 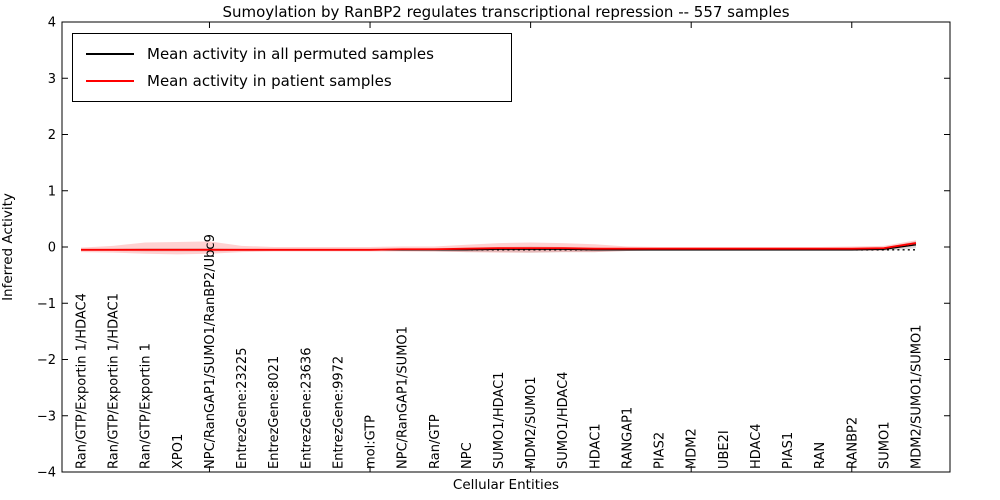 I want to click on series-line-patient, so click(x=499, y=246).